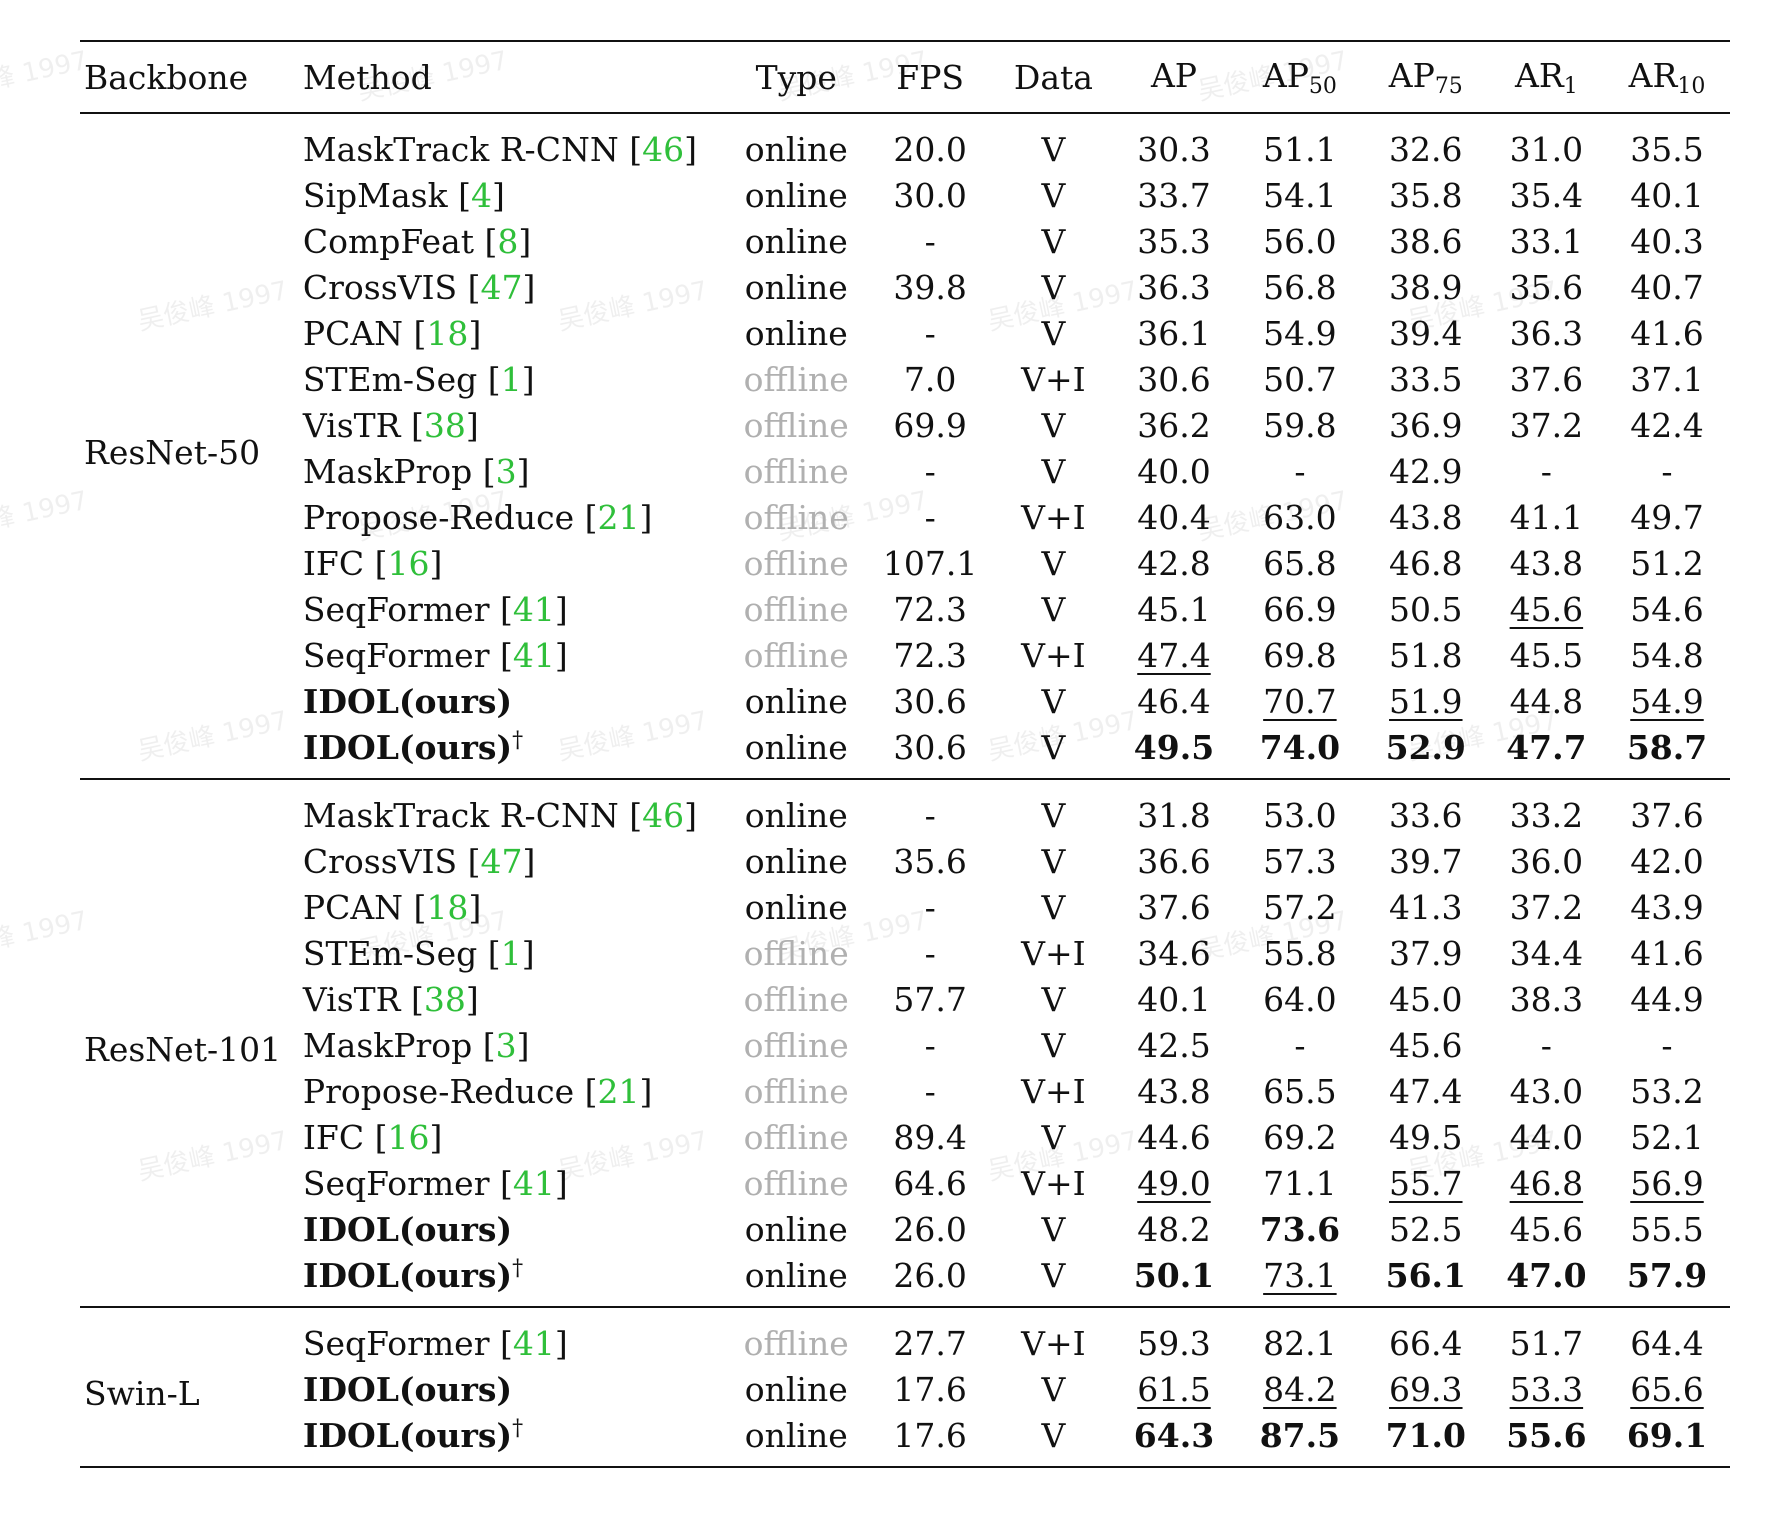  Describe the element at coordinates (1426, 563) in the screenshot. I see `ap75-cell: 46.8` at that location.